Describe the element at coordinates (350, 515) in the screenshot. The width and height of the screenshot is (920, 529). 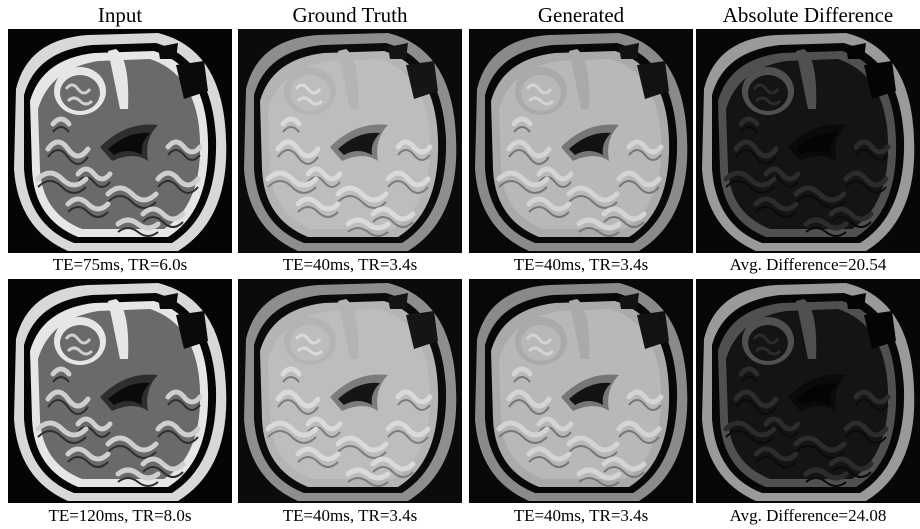
I see `caption-ground-truth-row2: TE=40ms, TR=3.4s` at that location.